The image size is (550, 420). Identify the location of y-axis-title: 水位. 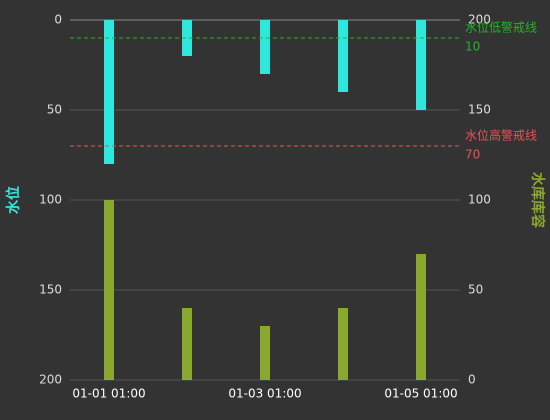
(13, 200).